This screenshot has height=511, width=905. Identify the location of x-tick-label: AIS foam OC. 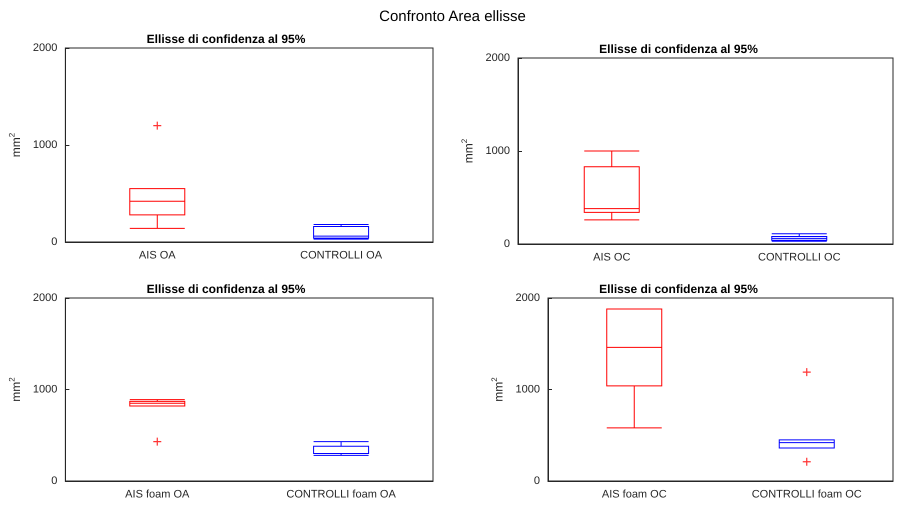
(634, 494).